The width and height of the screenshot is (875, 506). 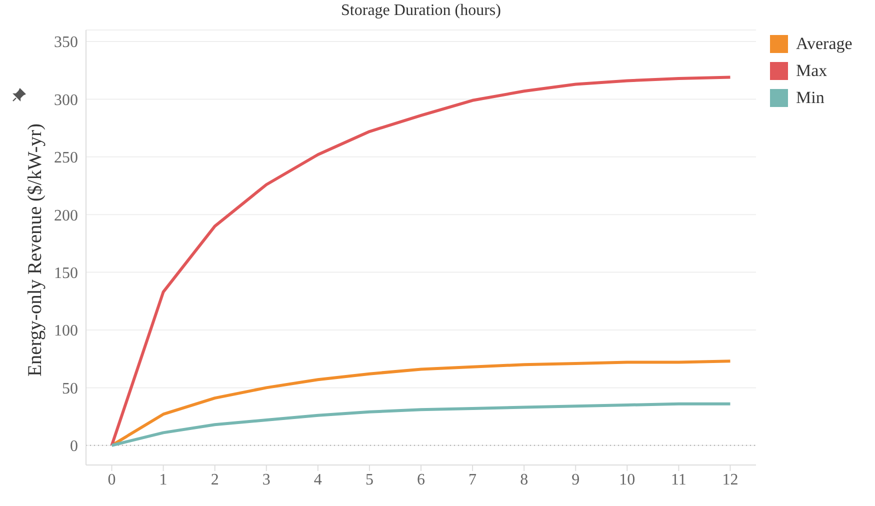 What do you see at coordinates (824, 44) in the screenshot?
I see `legend-label: Average` at bounding box center [824, 44].